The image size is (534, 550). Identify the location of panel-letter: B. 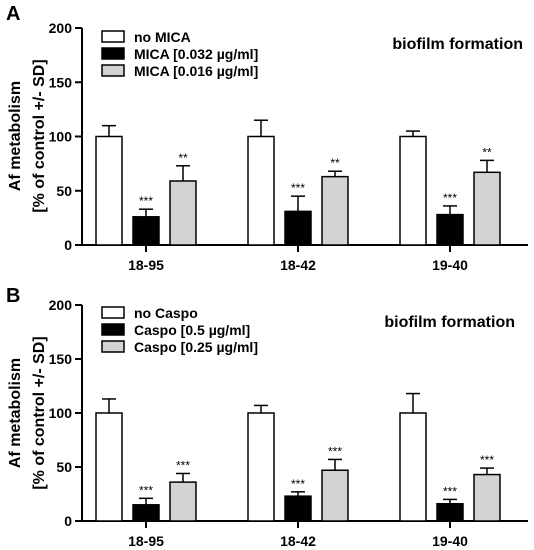
(13, 296).